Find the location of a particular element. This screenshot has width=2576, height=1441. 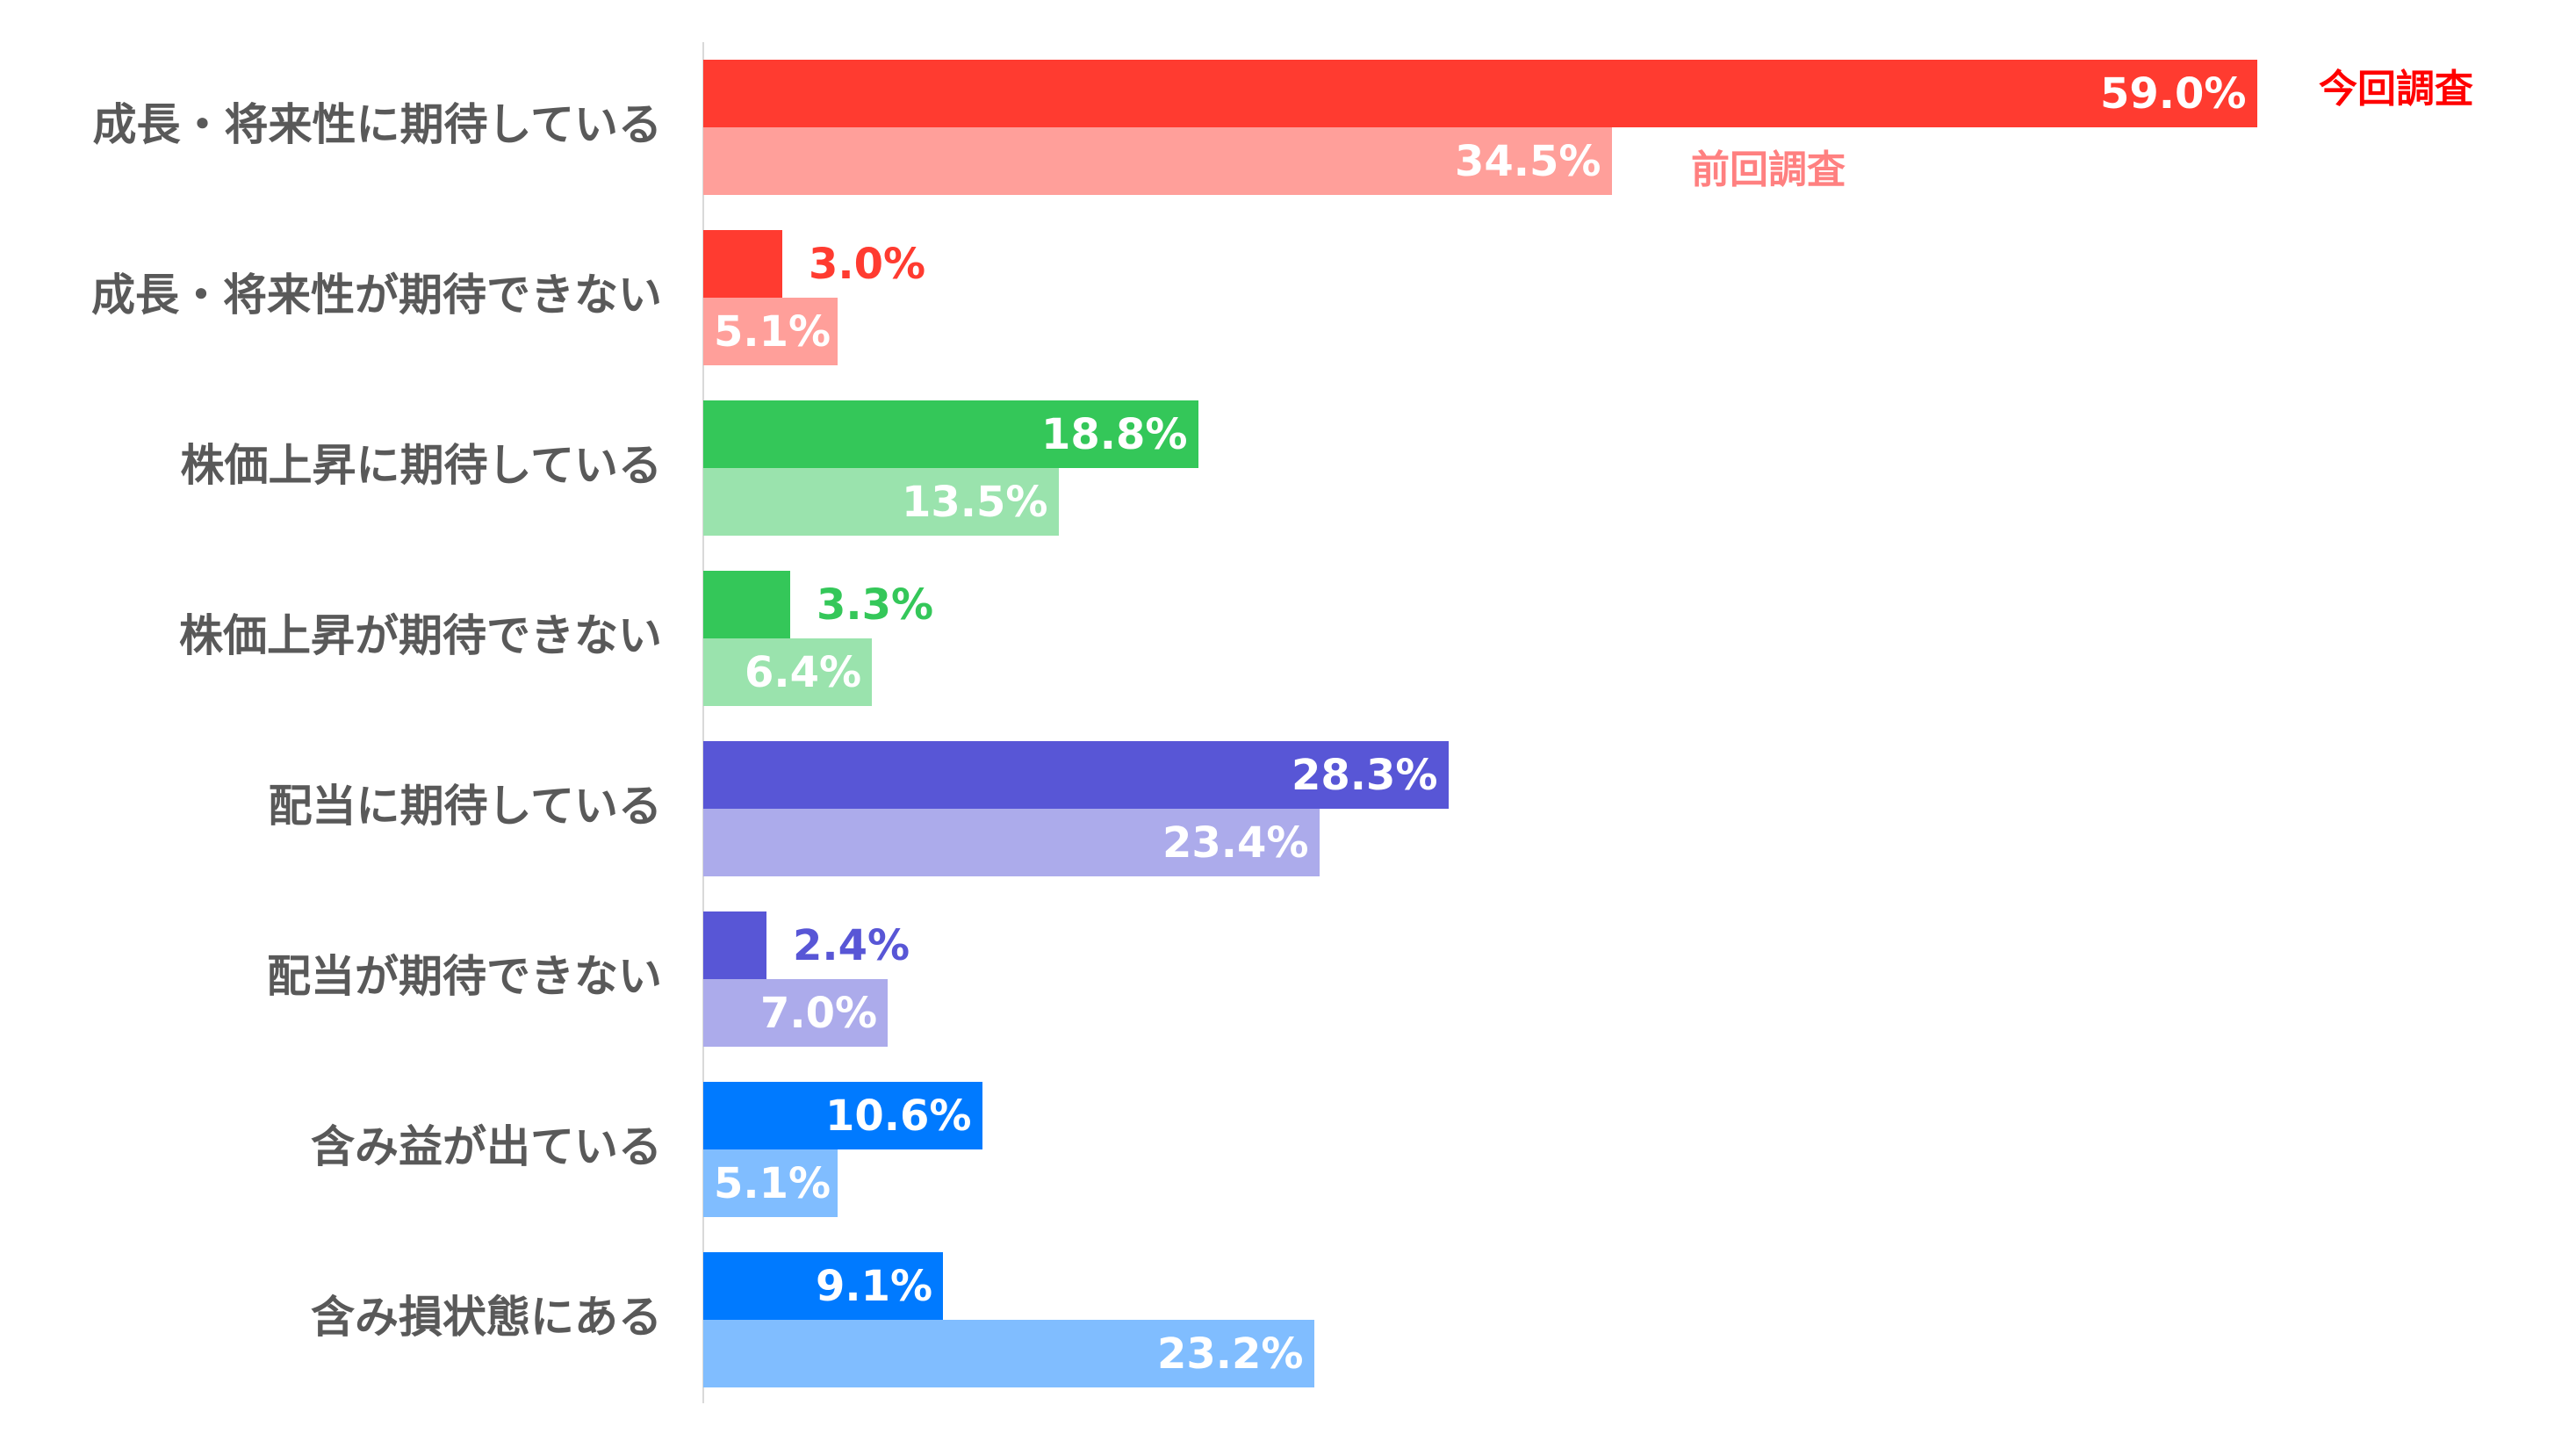

category-axis-line is located at coordinates (703, 722).